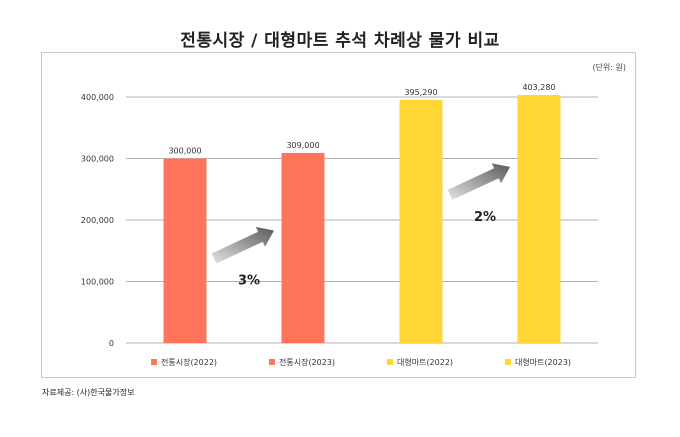  What do you see at coordinates (425, 362) in the screenshot?
I see `legend-label: 대형마트(2022)` at bounding box center [425, 362].